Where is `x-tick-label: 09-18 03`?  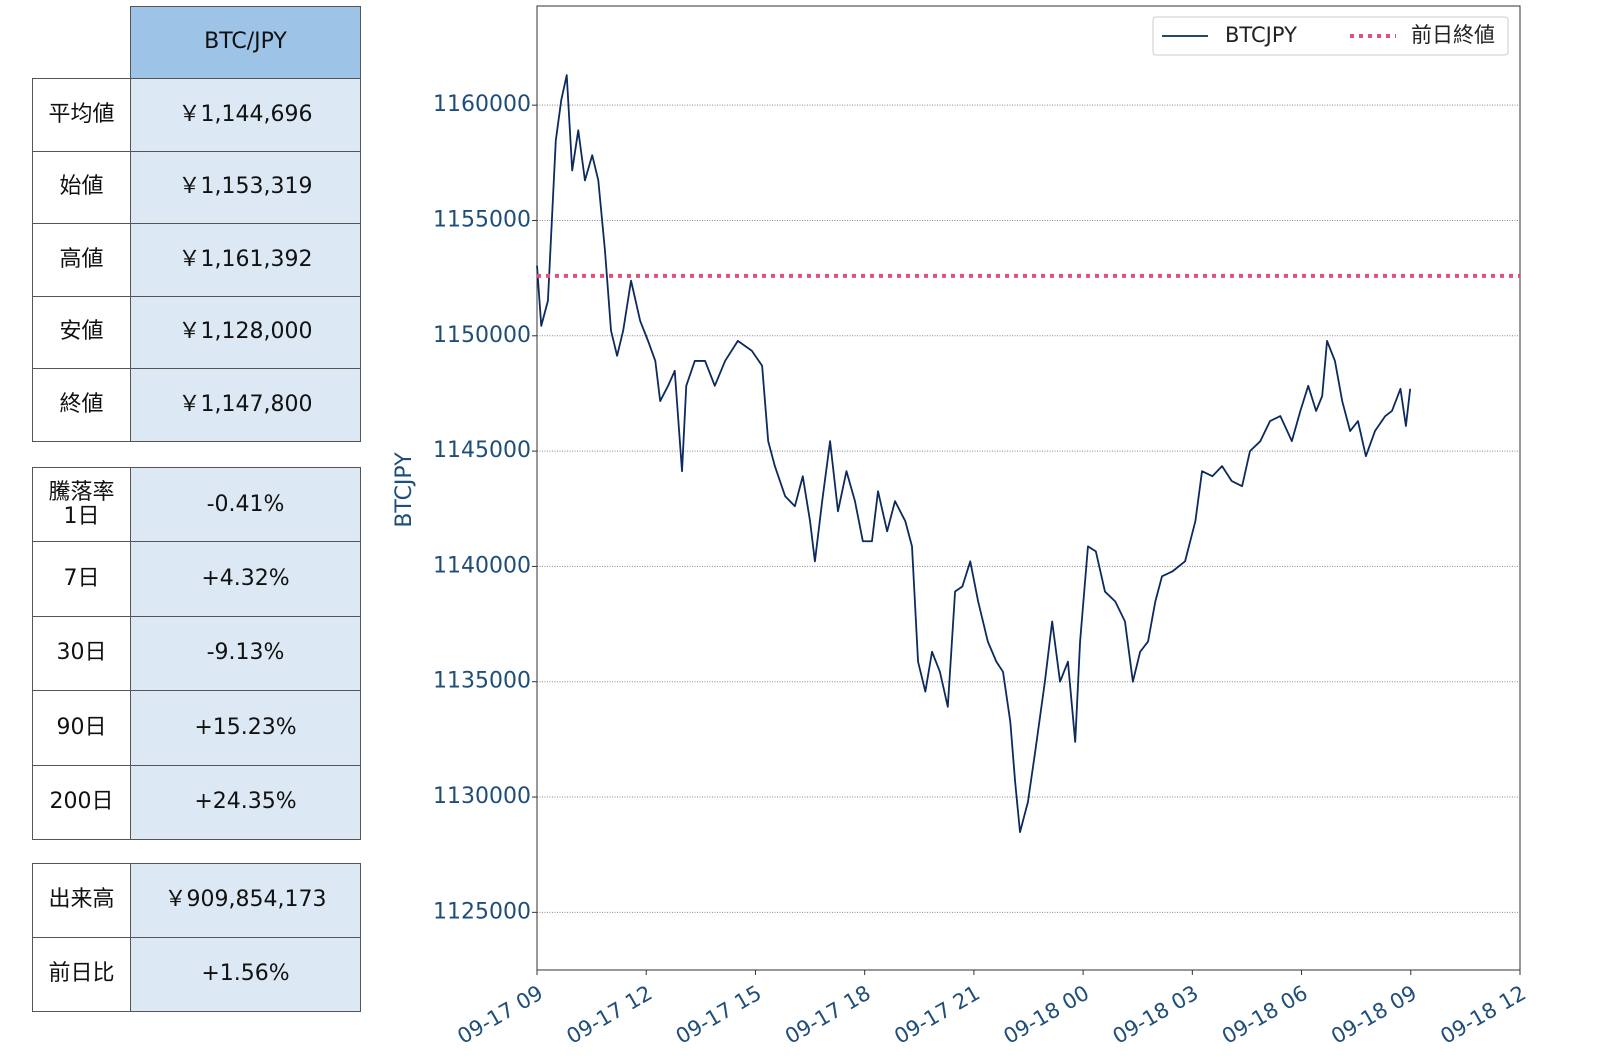
x-tick-label: 09-18 03 is located at coordinates (1156, 1015).